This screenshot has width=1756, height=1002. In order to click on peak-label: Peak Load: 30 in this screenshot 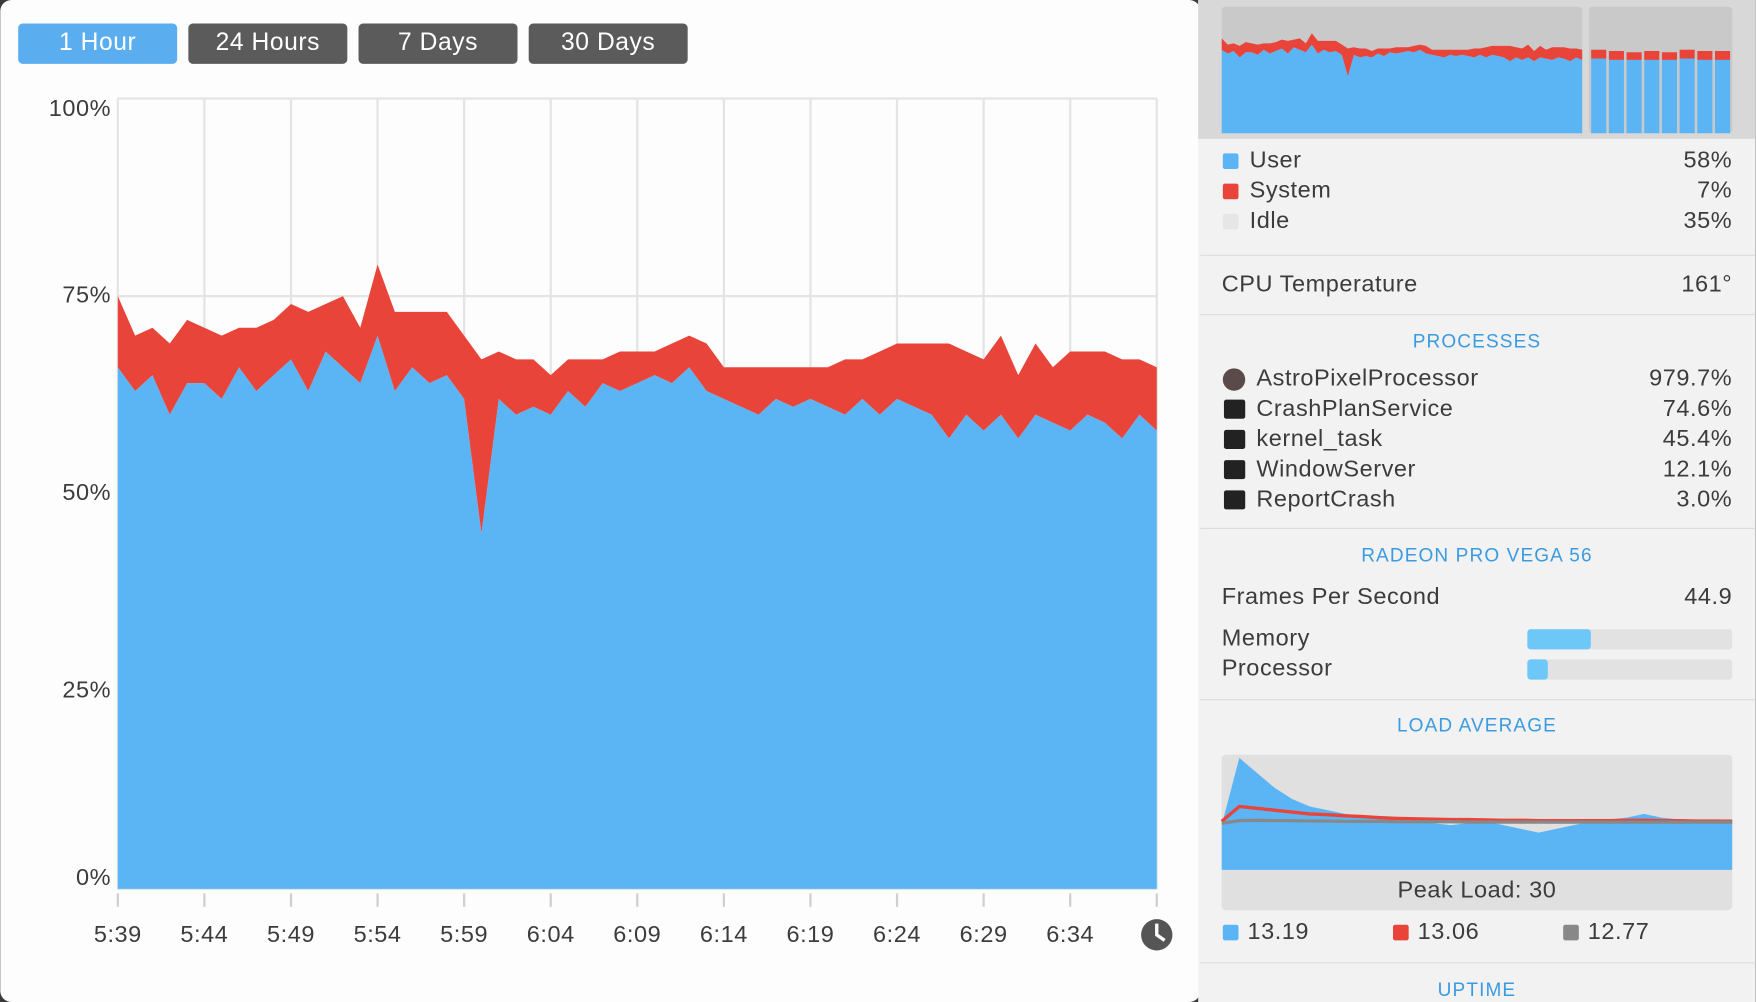, I will do `click(1477, 889)`.